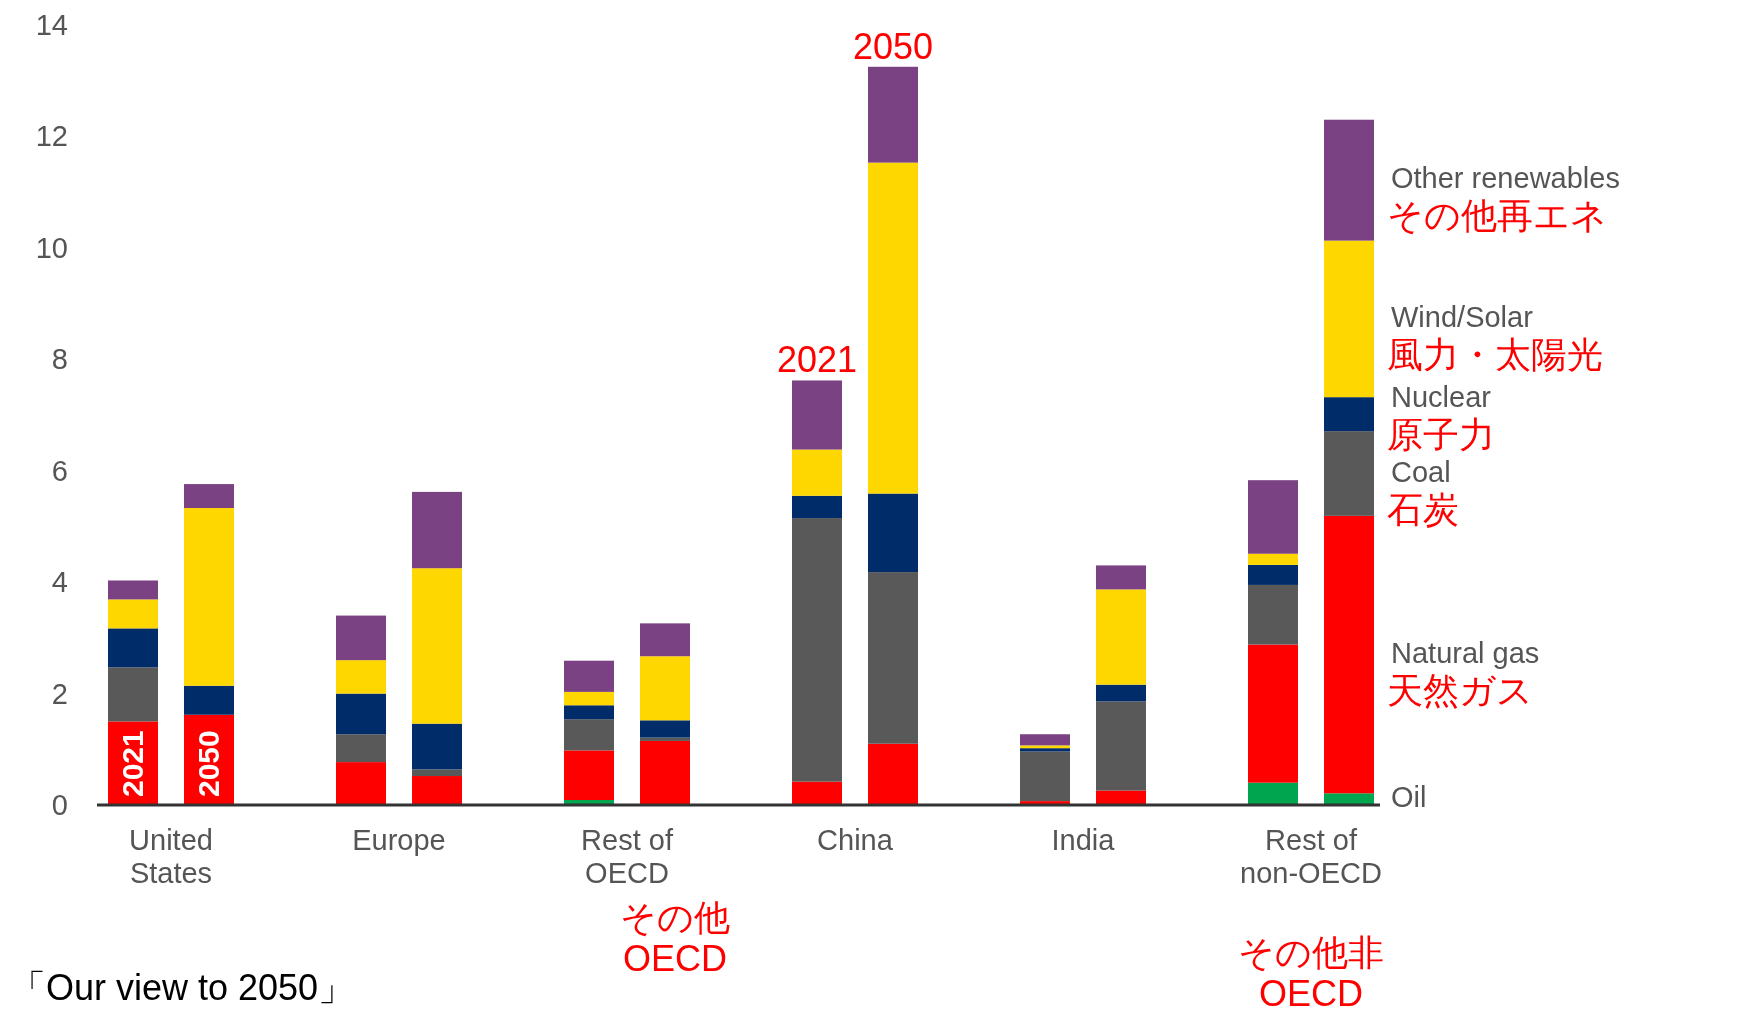 This screenshot has width=1754, height=1016. Describe the element at coordinates (51, 136) in the screenshot. I see `y-tick-label: 12` at that location.